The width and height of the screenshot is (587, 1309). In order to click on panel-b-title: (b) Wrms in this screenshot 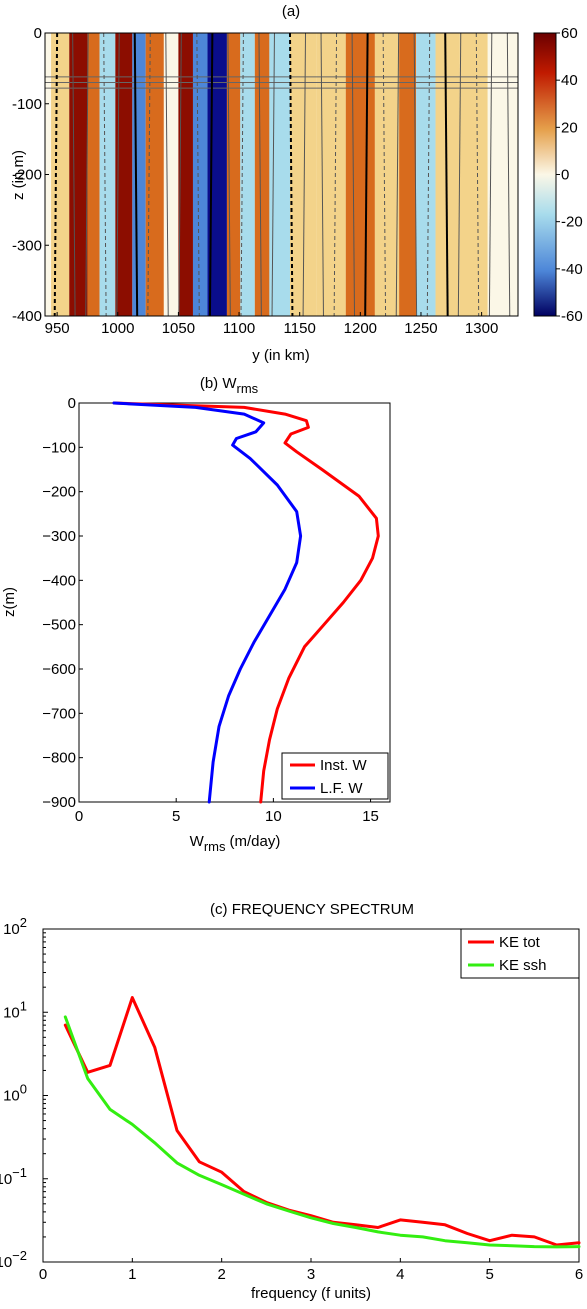, I will do `click(229, 385)`.